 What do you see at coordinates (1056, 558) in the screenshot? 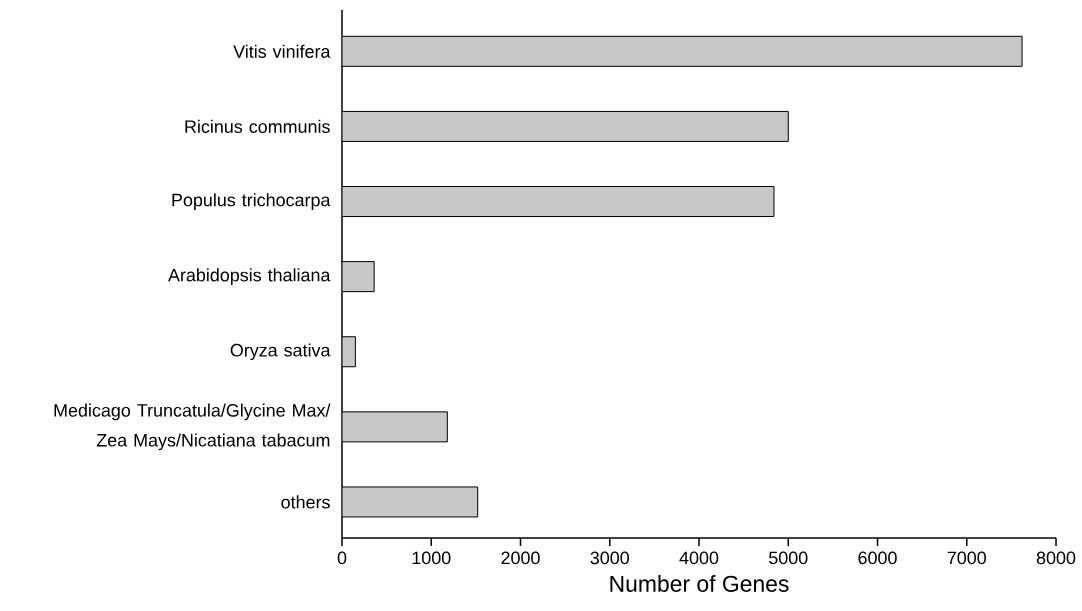
I see `x-tick-label: 8000` at bounding box center [1056, 558].